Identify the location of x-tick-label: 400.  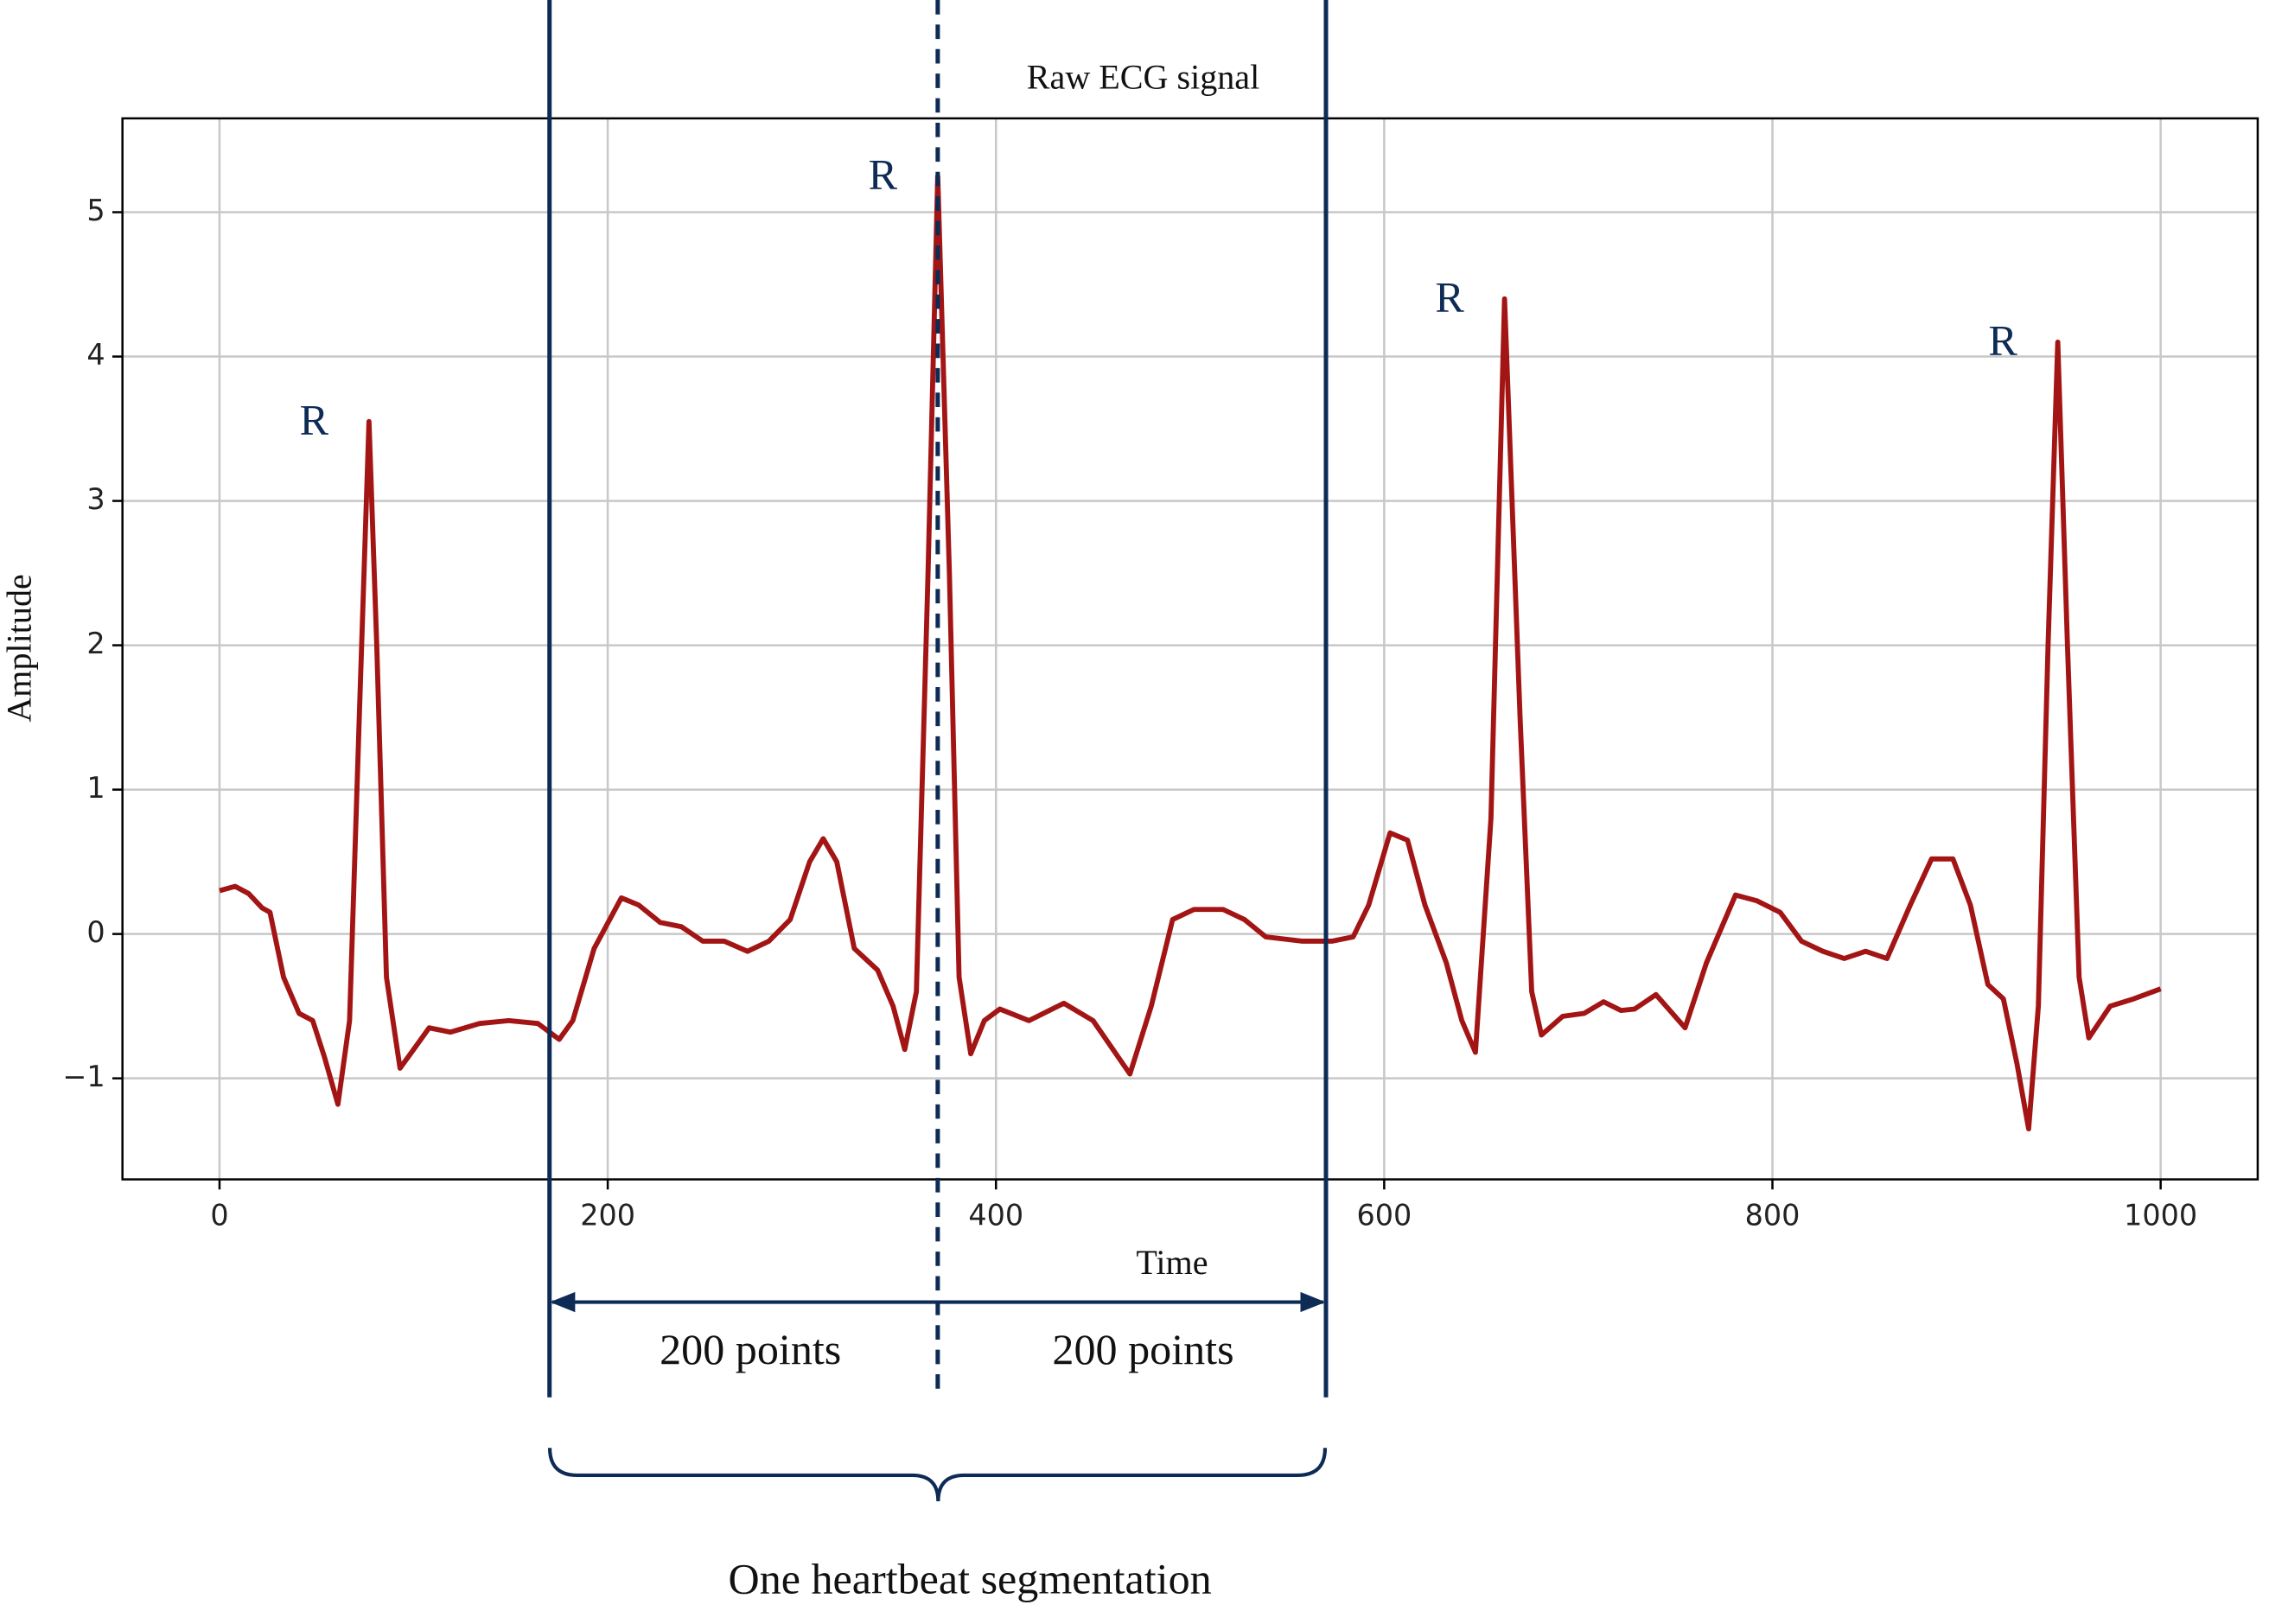
(996, 1215).